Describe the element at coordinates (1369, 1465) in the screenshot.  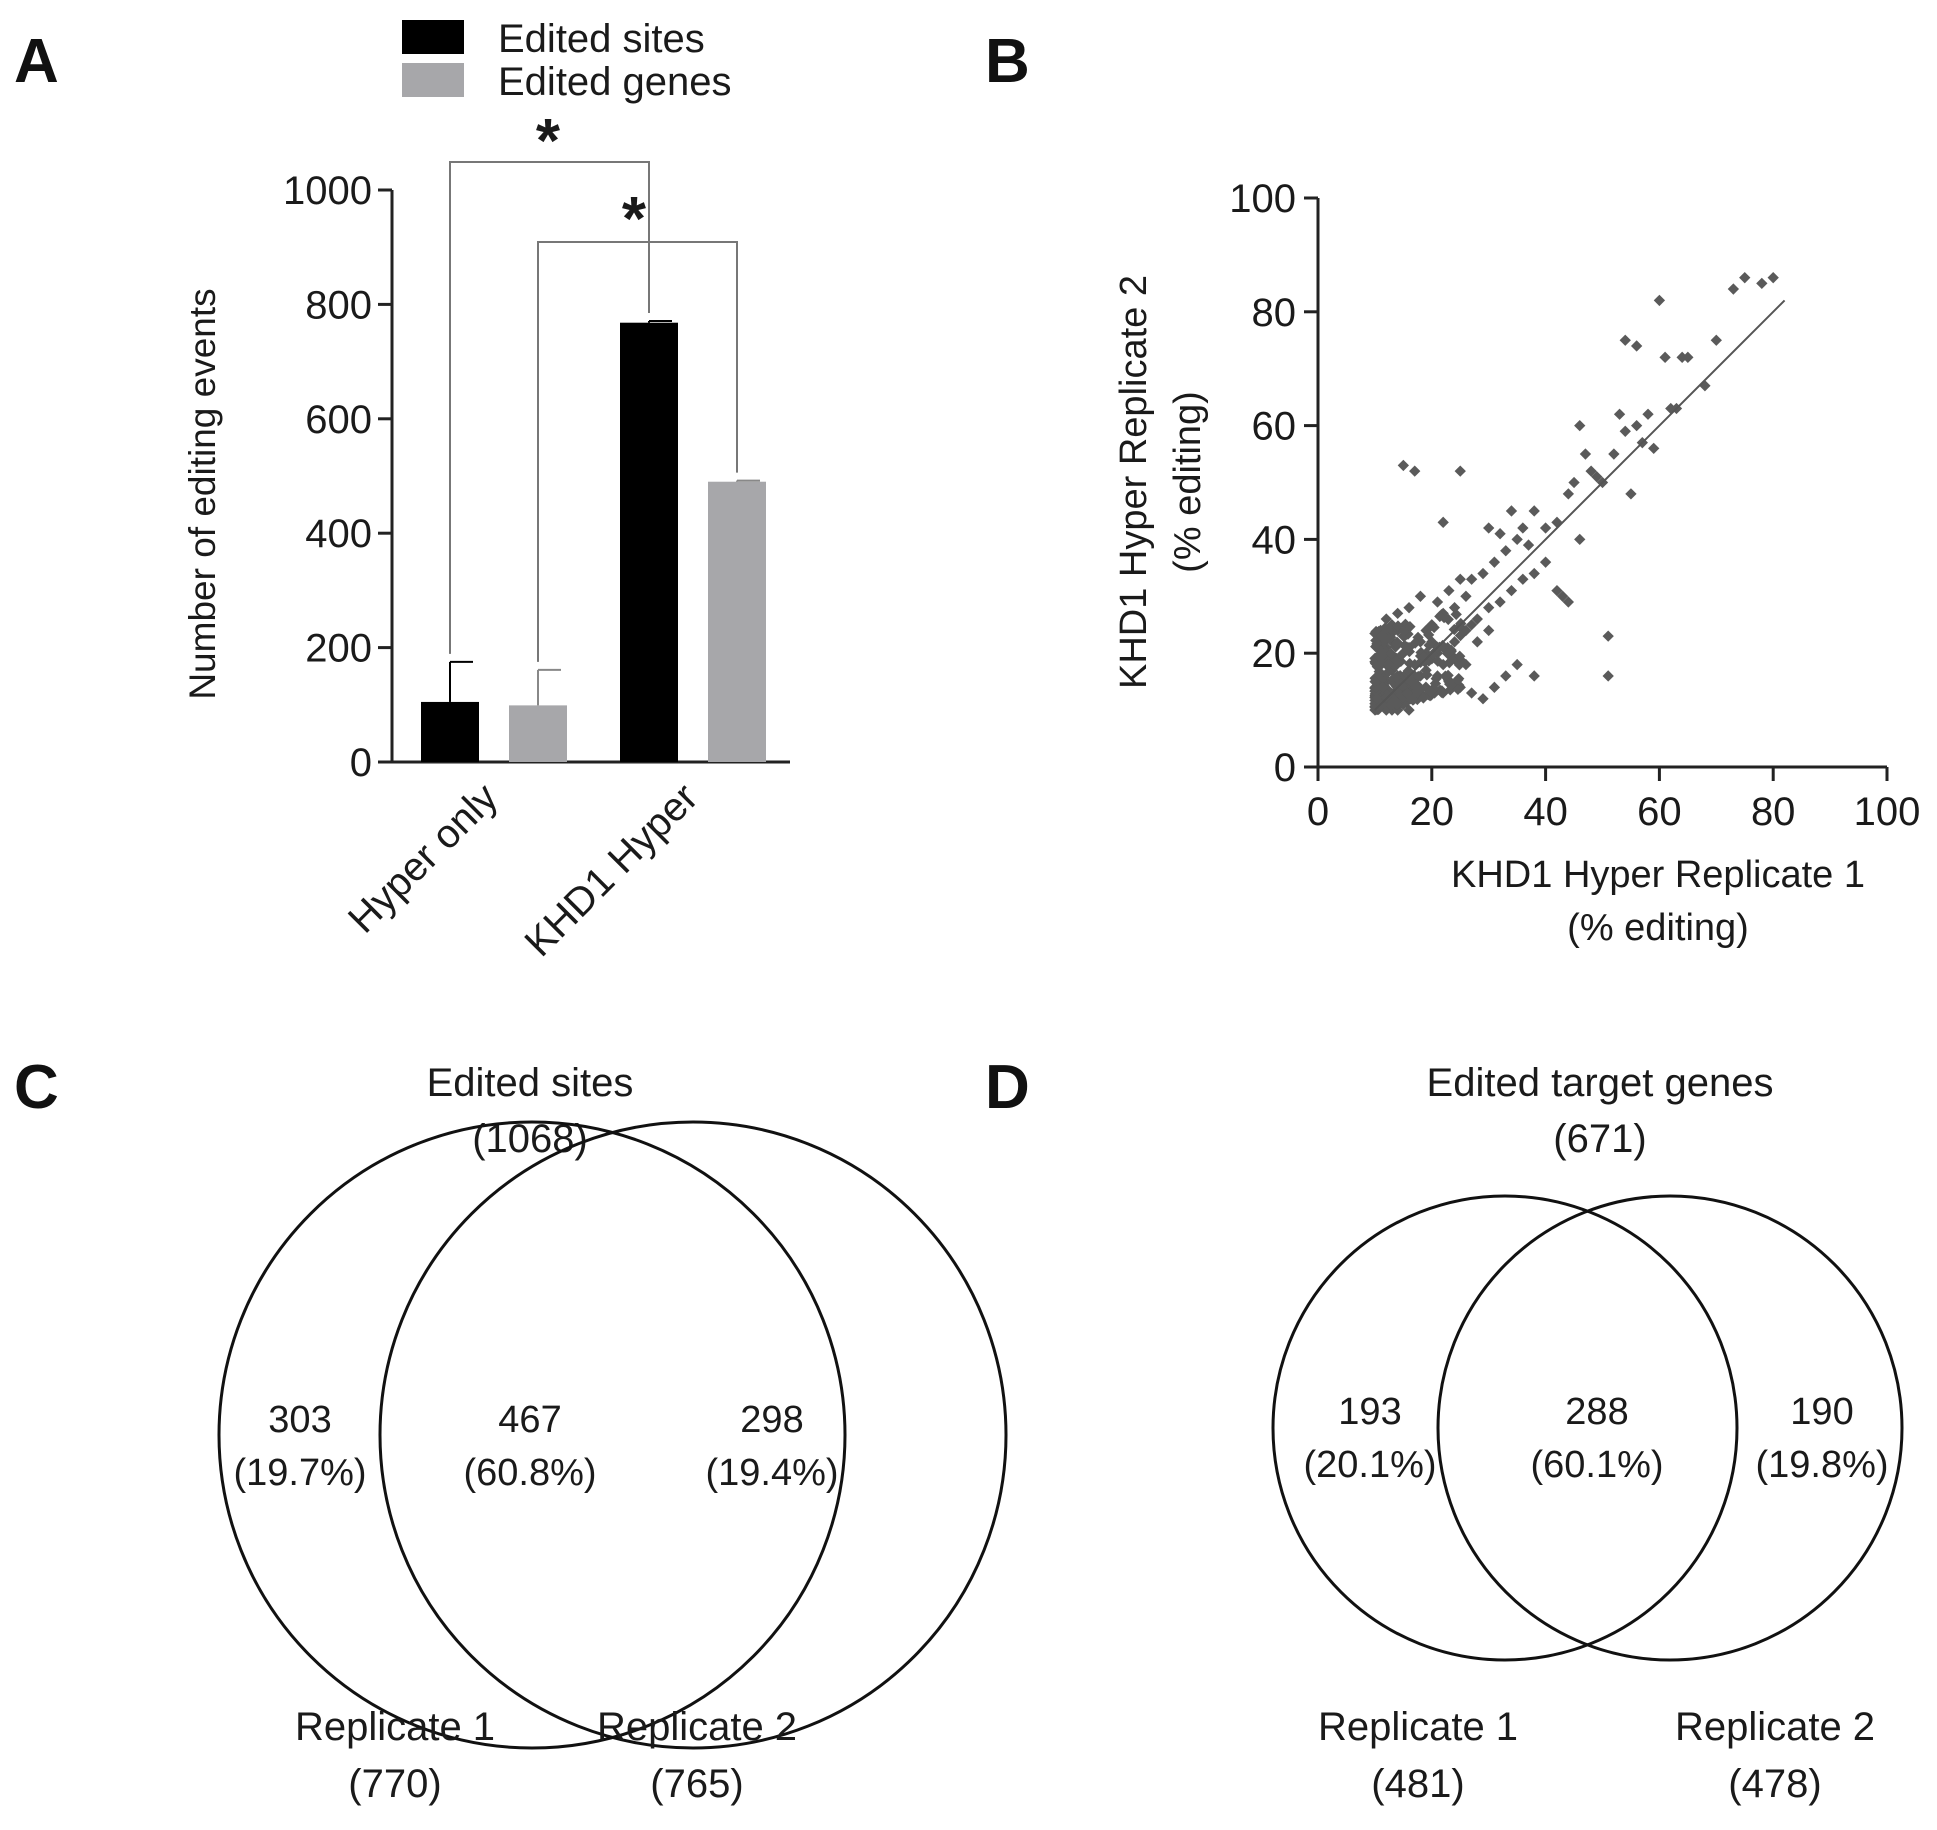
I see `venn-d-left-pct: (20.1%)` at that location.